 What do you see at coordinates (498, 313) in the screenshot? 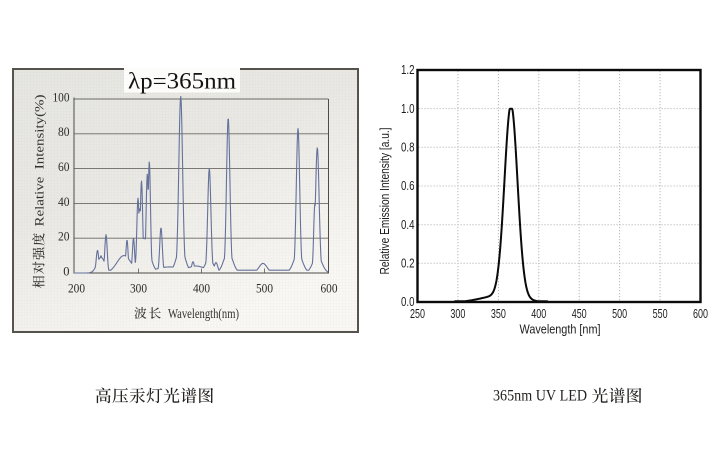
I see `svg-text: 350` at bounding box center [498, 313].